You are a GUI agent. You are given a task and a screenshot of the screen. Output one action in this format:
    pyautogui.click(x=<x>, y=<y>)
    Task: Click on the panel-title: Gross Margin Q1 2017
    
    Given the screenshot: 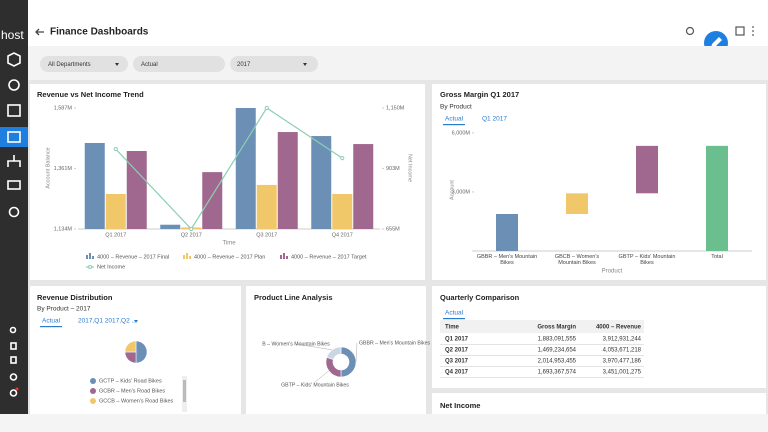 What is the action you would take?
    pyautogui.click(x=479, y=94)
    